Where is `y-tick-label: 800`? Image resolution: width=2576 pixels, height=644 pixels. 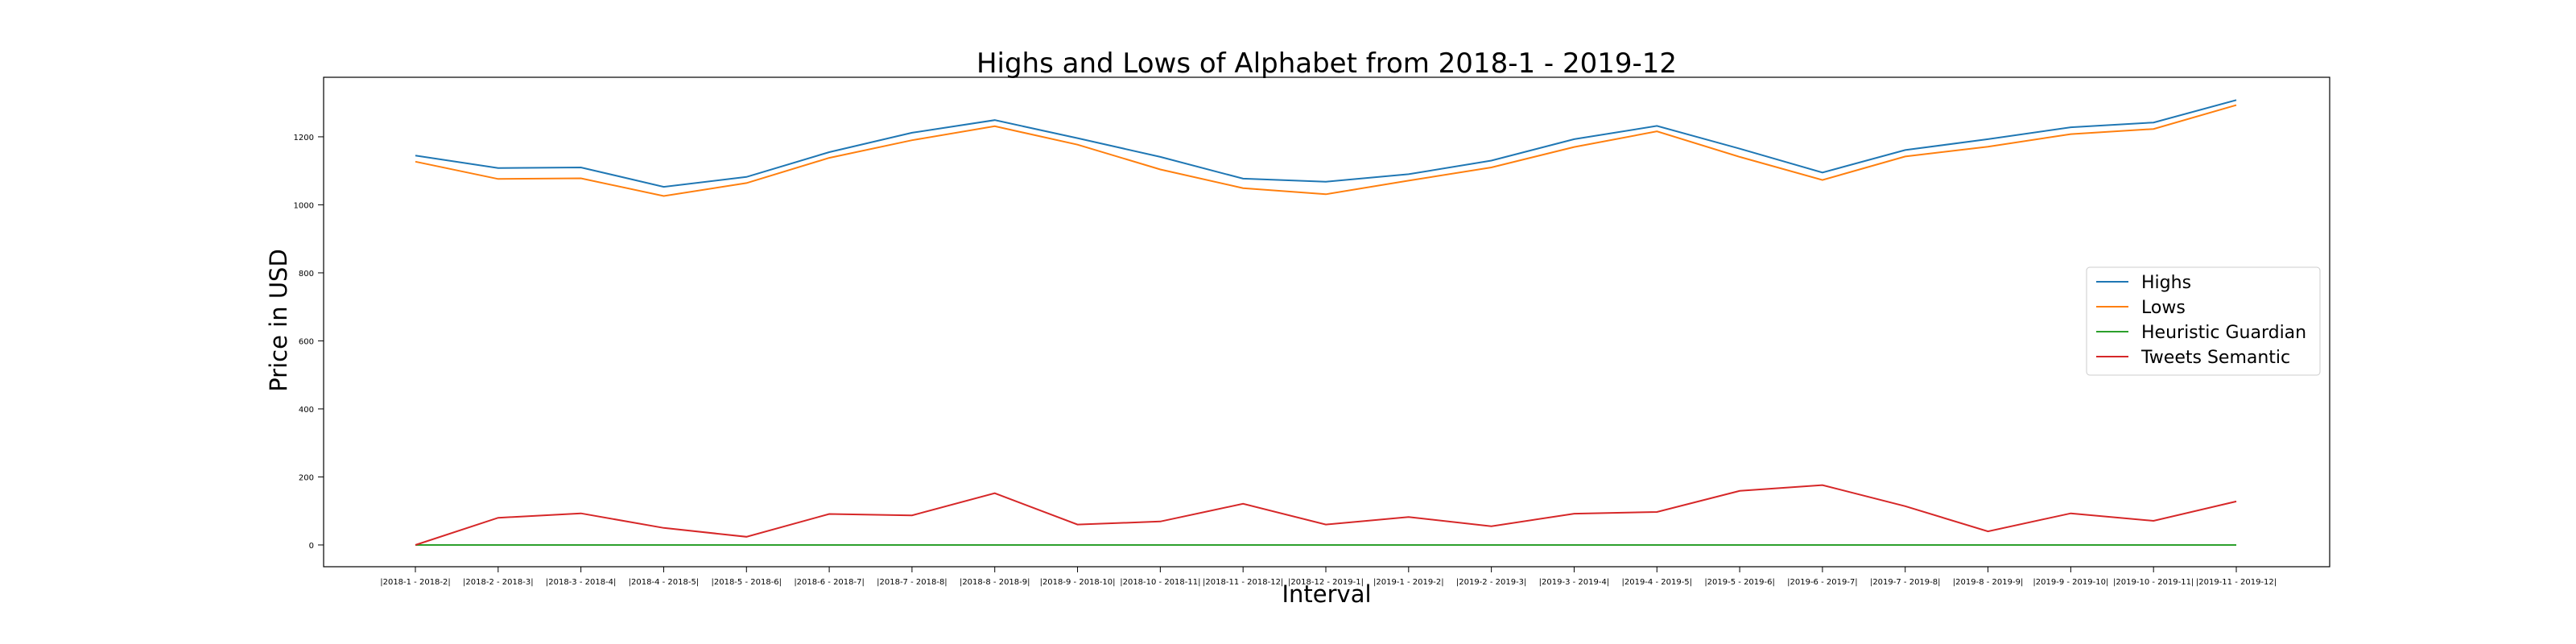 y-tick-label: 800 is located at coordinates (306, 274).